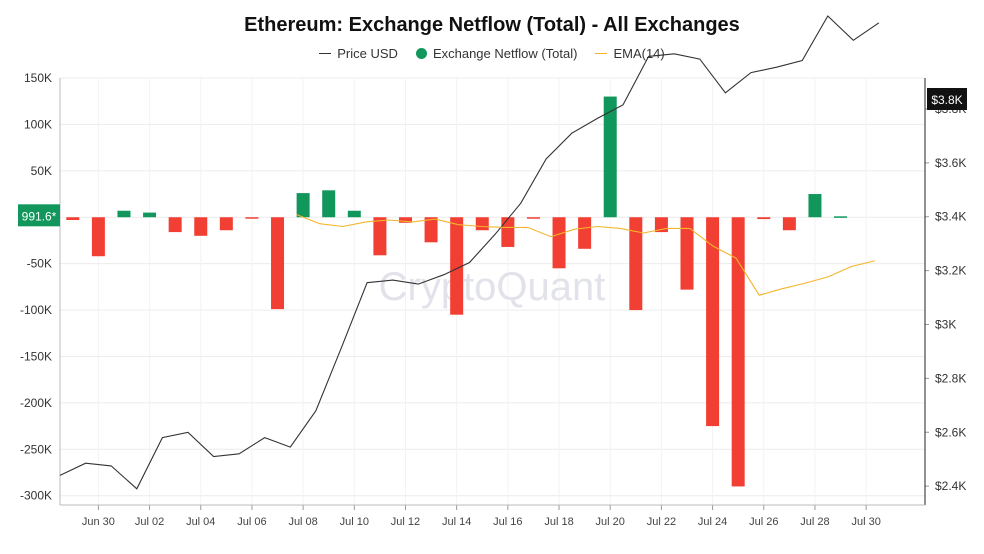  I want to click on x-tick-label: Jul 16, so click(507, 522).